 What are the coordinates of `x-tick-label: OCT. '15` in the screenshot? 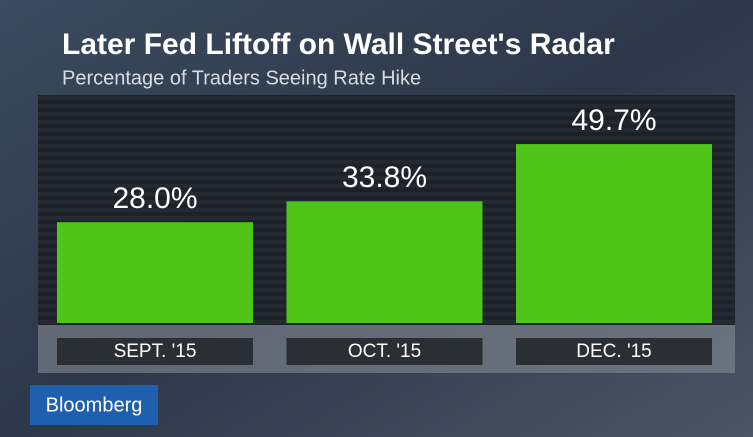 It's located at (384, 351).